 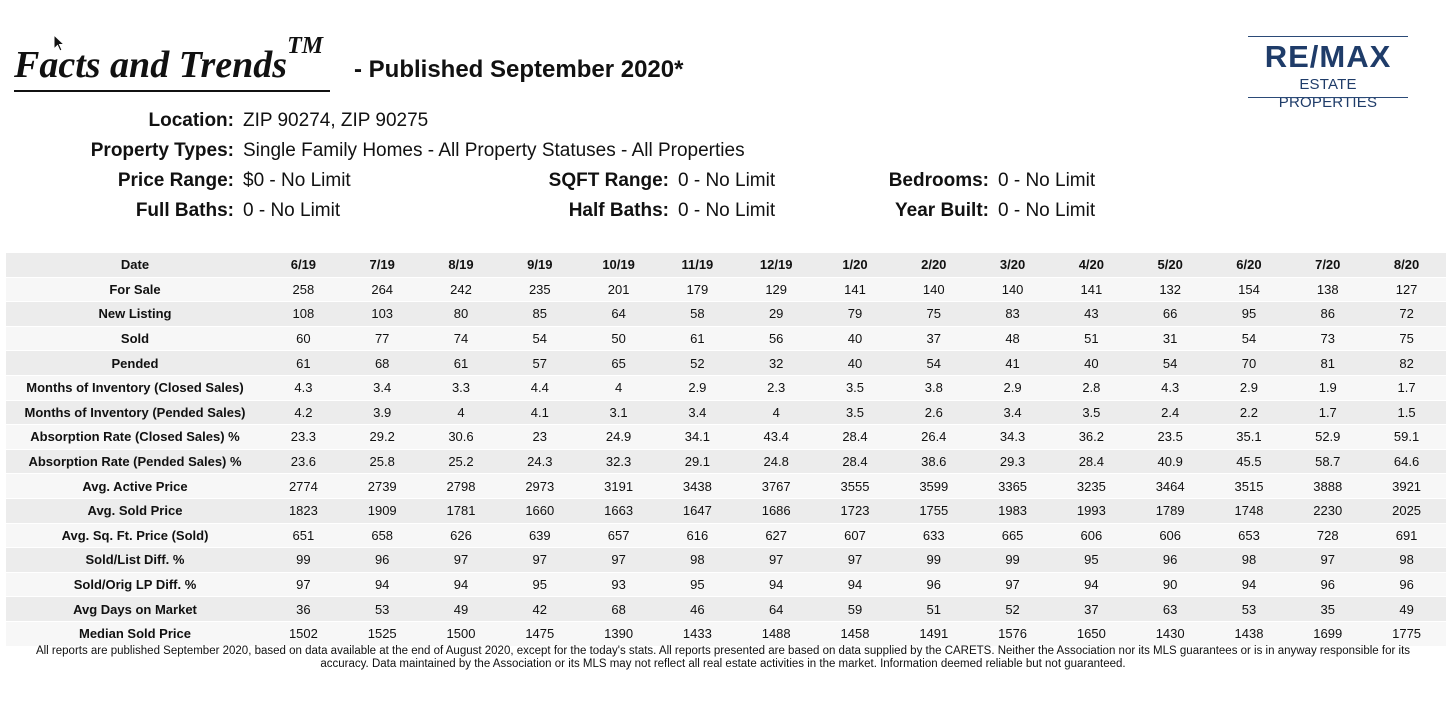 I want to click on table-cell: 65, so click(x=618, y=363).